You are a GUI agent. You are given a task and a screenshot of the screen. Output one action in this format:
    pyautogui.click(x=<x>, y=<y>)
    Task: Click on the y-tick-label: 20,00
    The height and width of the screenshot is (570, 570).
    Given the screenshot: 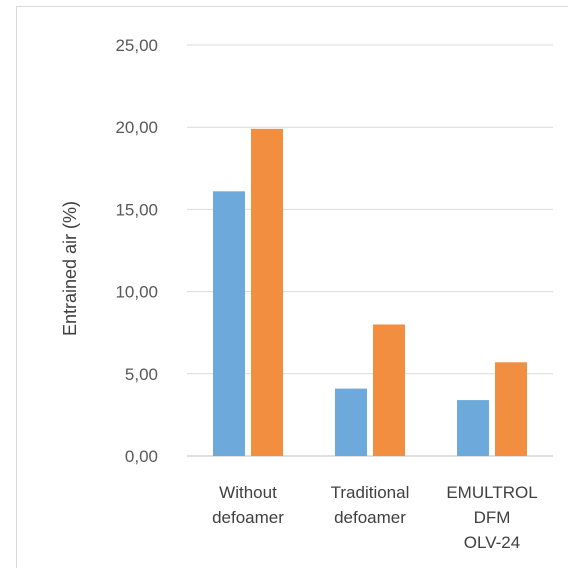 What is the action you would take?
    pyautogui.click(x=136, y=127)
    